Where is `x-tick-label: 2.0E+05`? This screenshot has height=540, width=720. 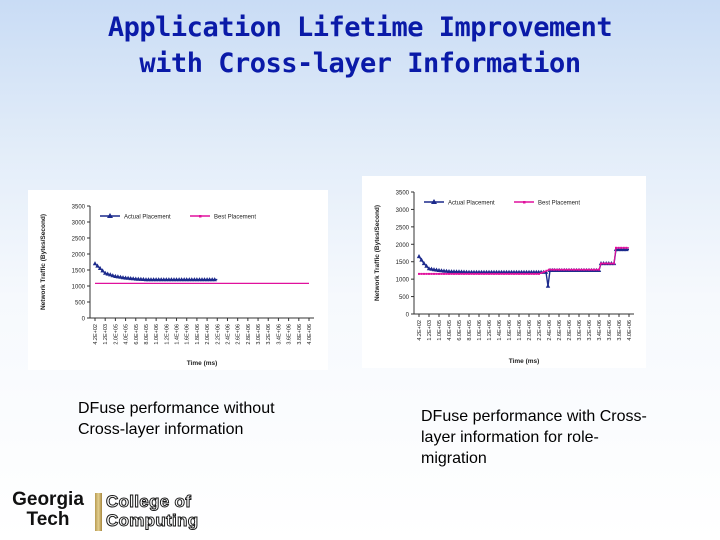 x-tick-label: 2.0E+05 is located at coordinates (116, 334).